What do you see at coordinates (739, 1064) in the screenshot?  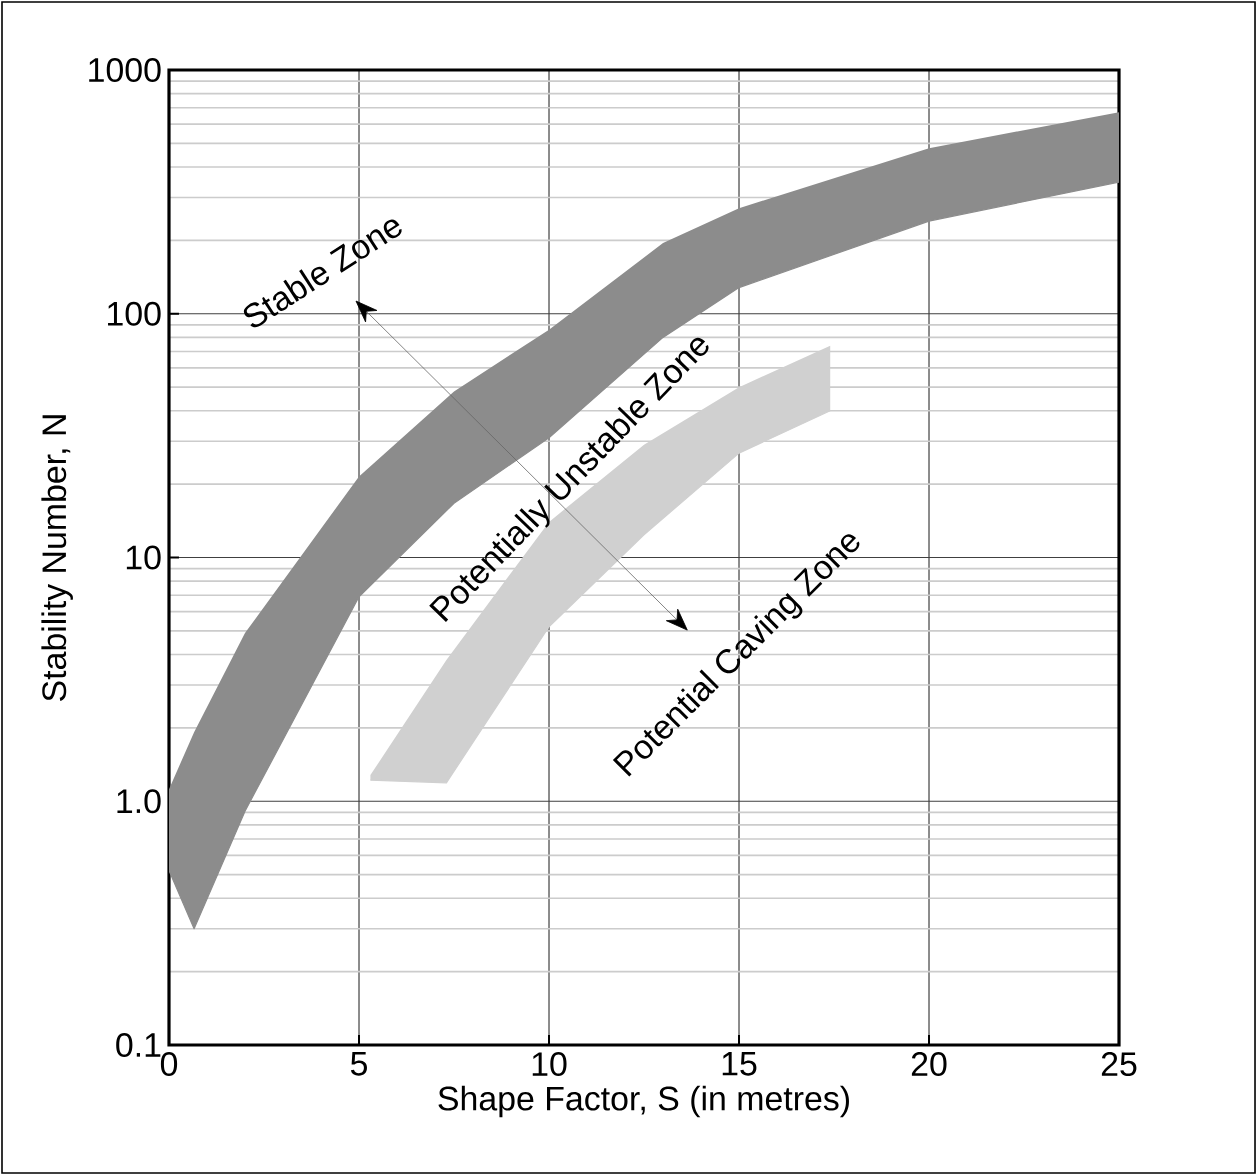 I see `x-tick-label: 15` at bounding box center [739, 1064].